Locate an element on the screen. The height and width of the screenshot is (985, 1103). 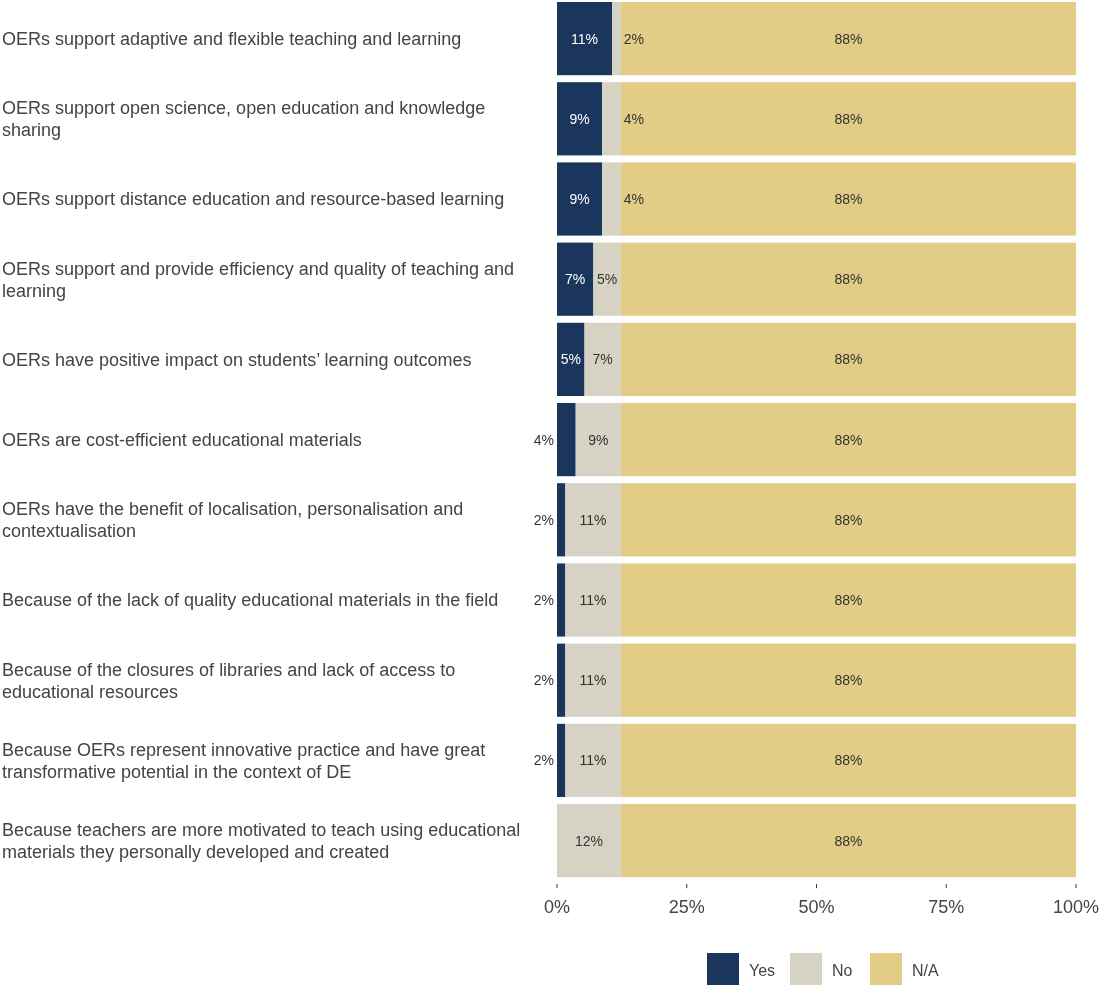
data-label: 12% is located at coordinates (588, 840).